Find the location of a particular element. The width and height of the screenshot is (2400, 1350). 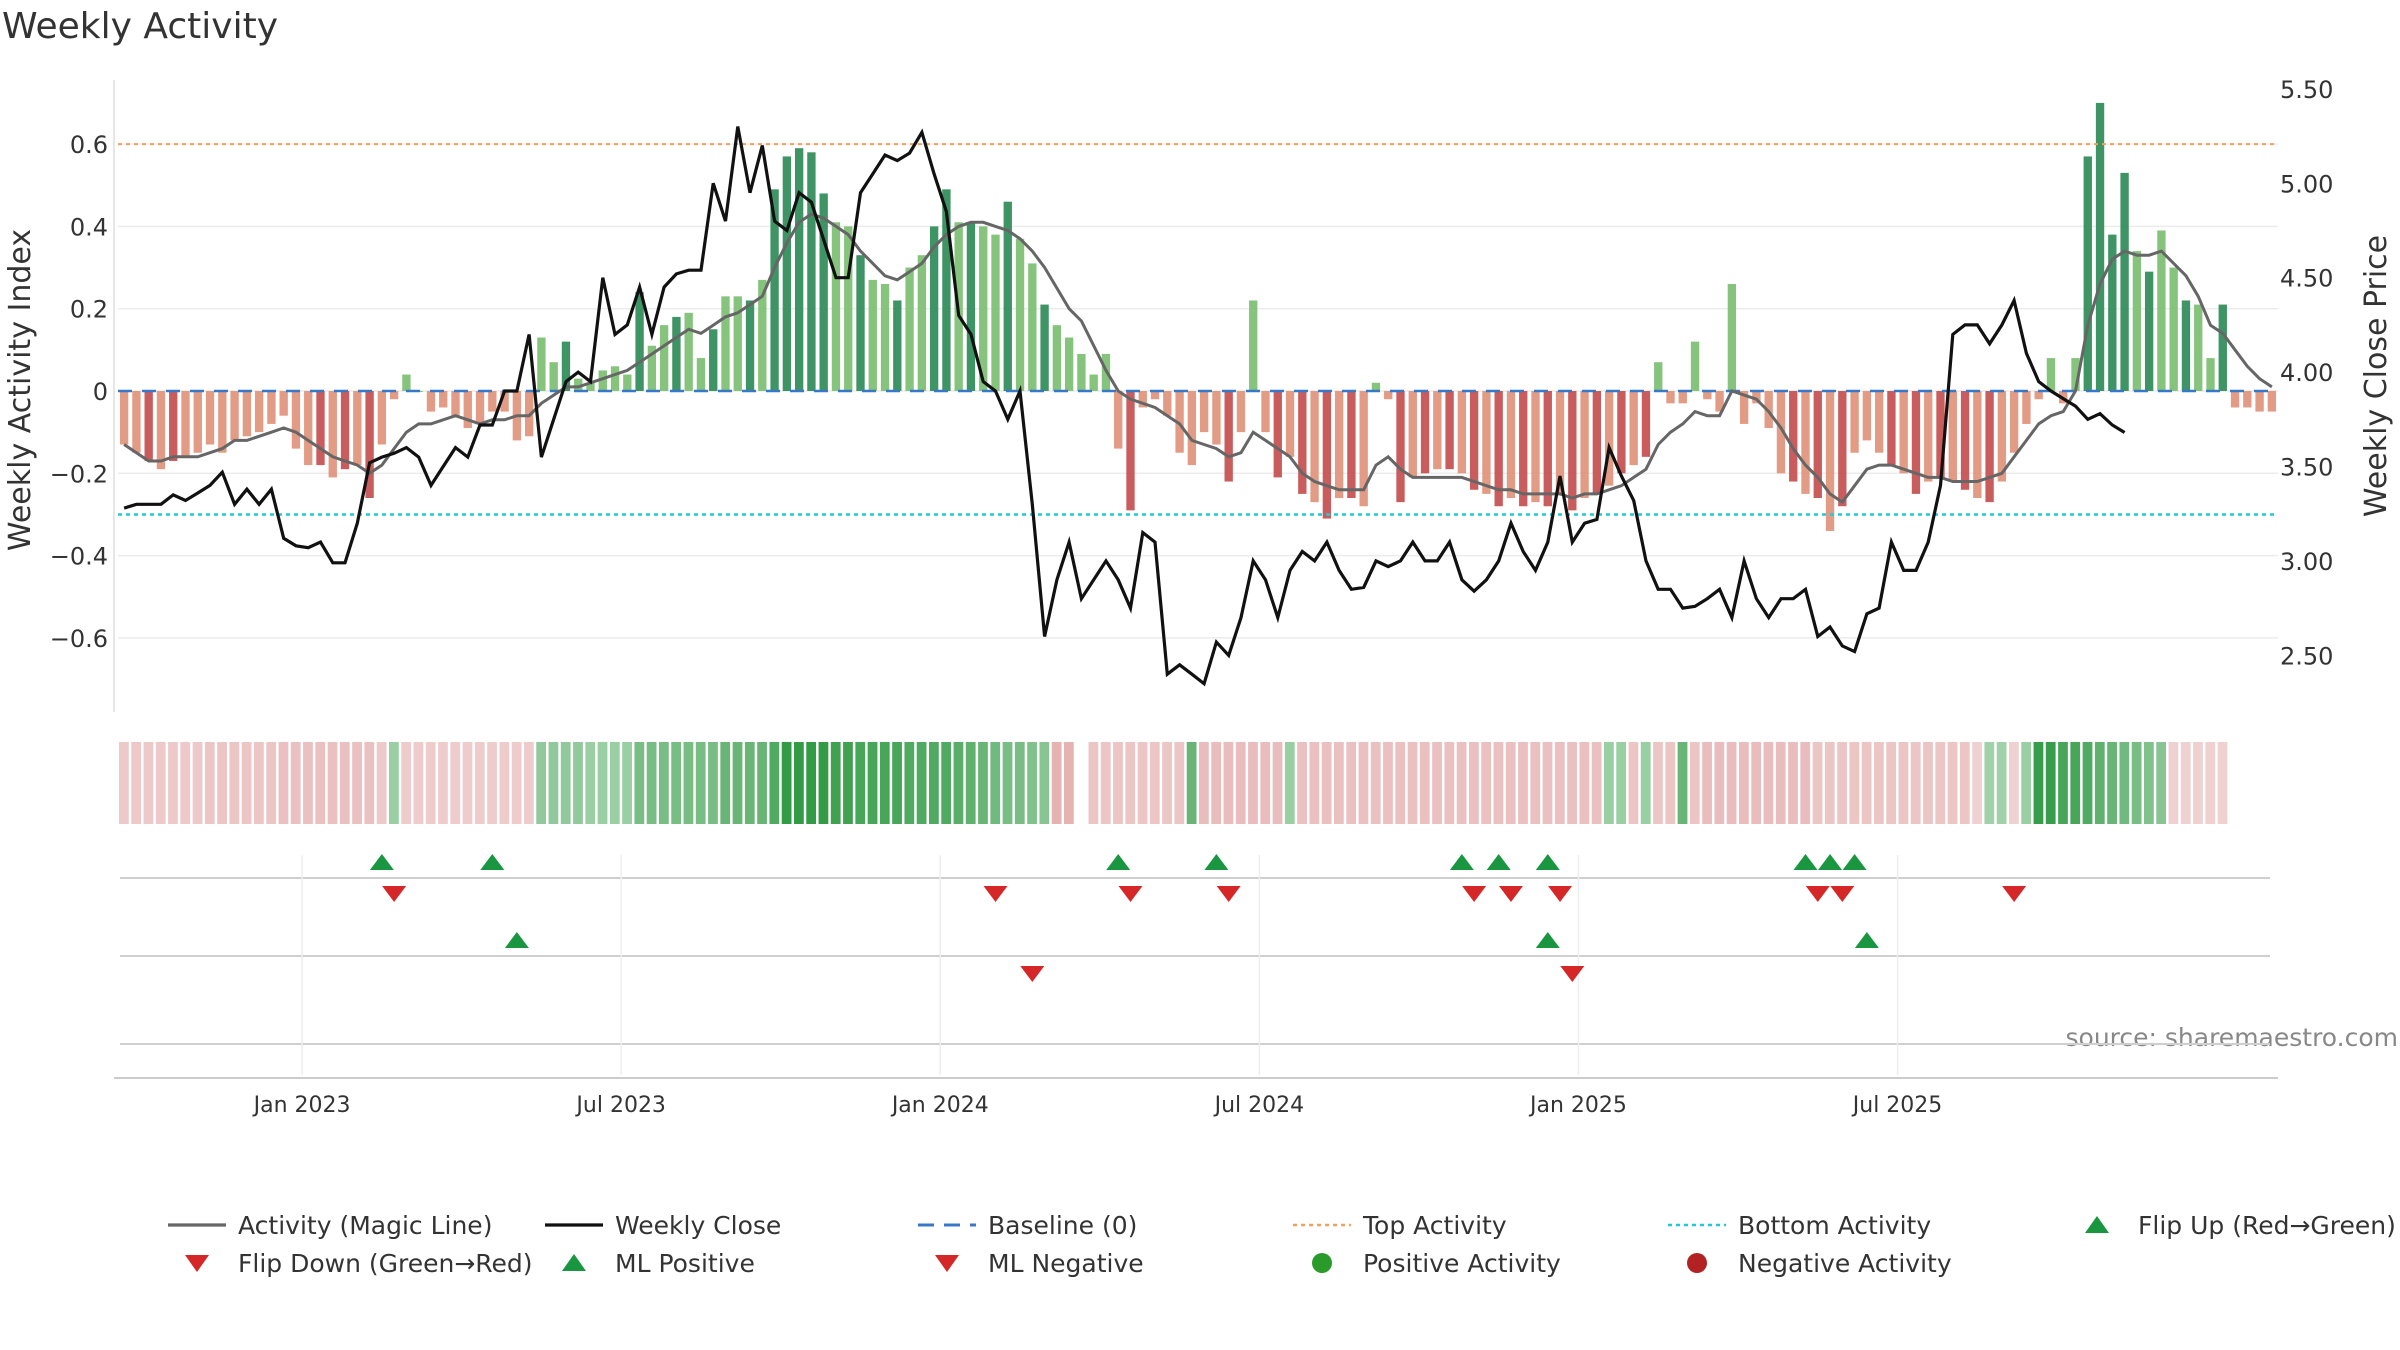

activity-color-strip is located at coordinates (1173, 783).